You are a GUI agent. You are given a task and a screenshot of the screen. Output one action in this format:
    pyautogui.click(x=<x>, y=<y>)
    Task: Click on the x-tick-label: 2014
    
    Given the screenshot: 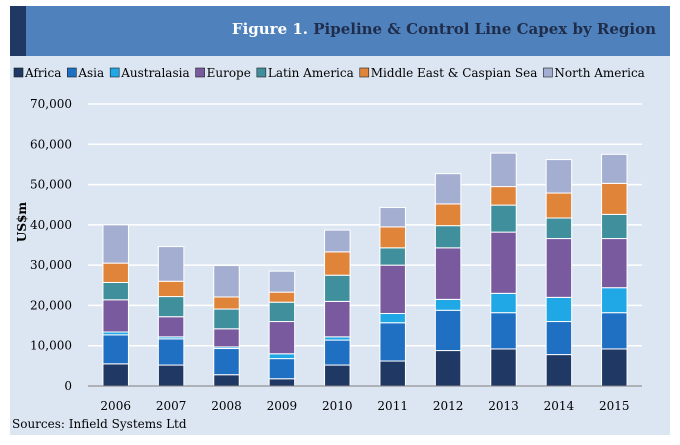 What is the action you would take?
    pyautogui.click(x=559, y=406)
    